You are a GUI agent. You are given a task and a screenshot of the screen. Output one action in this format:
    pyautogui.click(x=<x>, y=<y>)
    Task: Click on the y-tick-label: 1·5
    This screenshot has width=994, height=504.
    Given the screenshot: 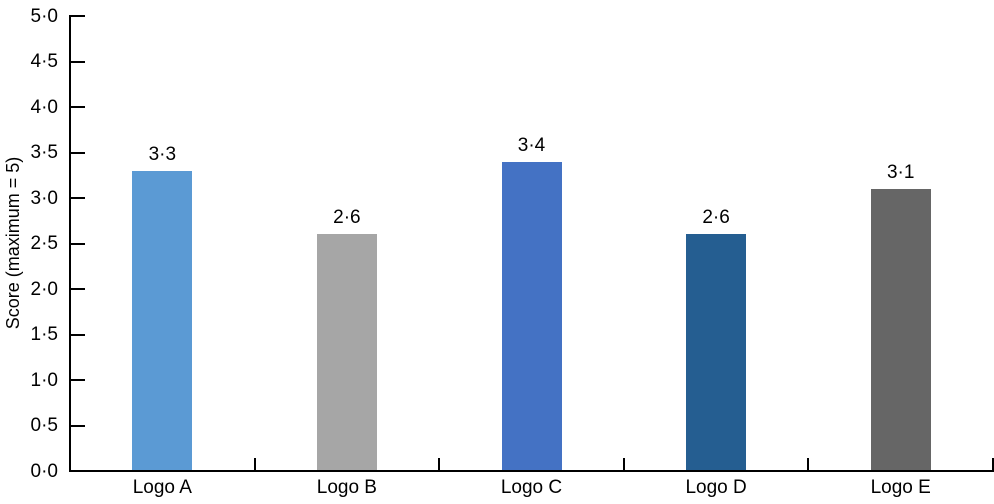 What is the action you would take?
    pyautogui.click(x=44, y=334)
    